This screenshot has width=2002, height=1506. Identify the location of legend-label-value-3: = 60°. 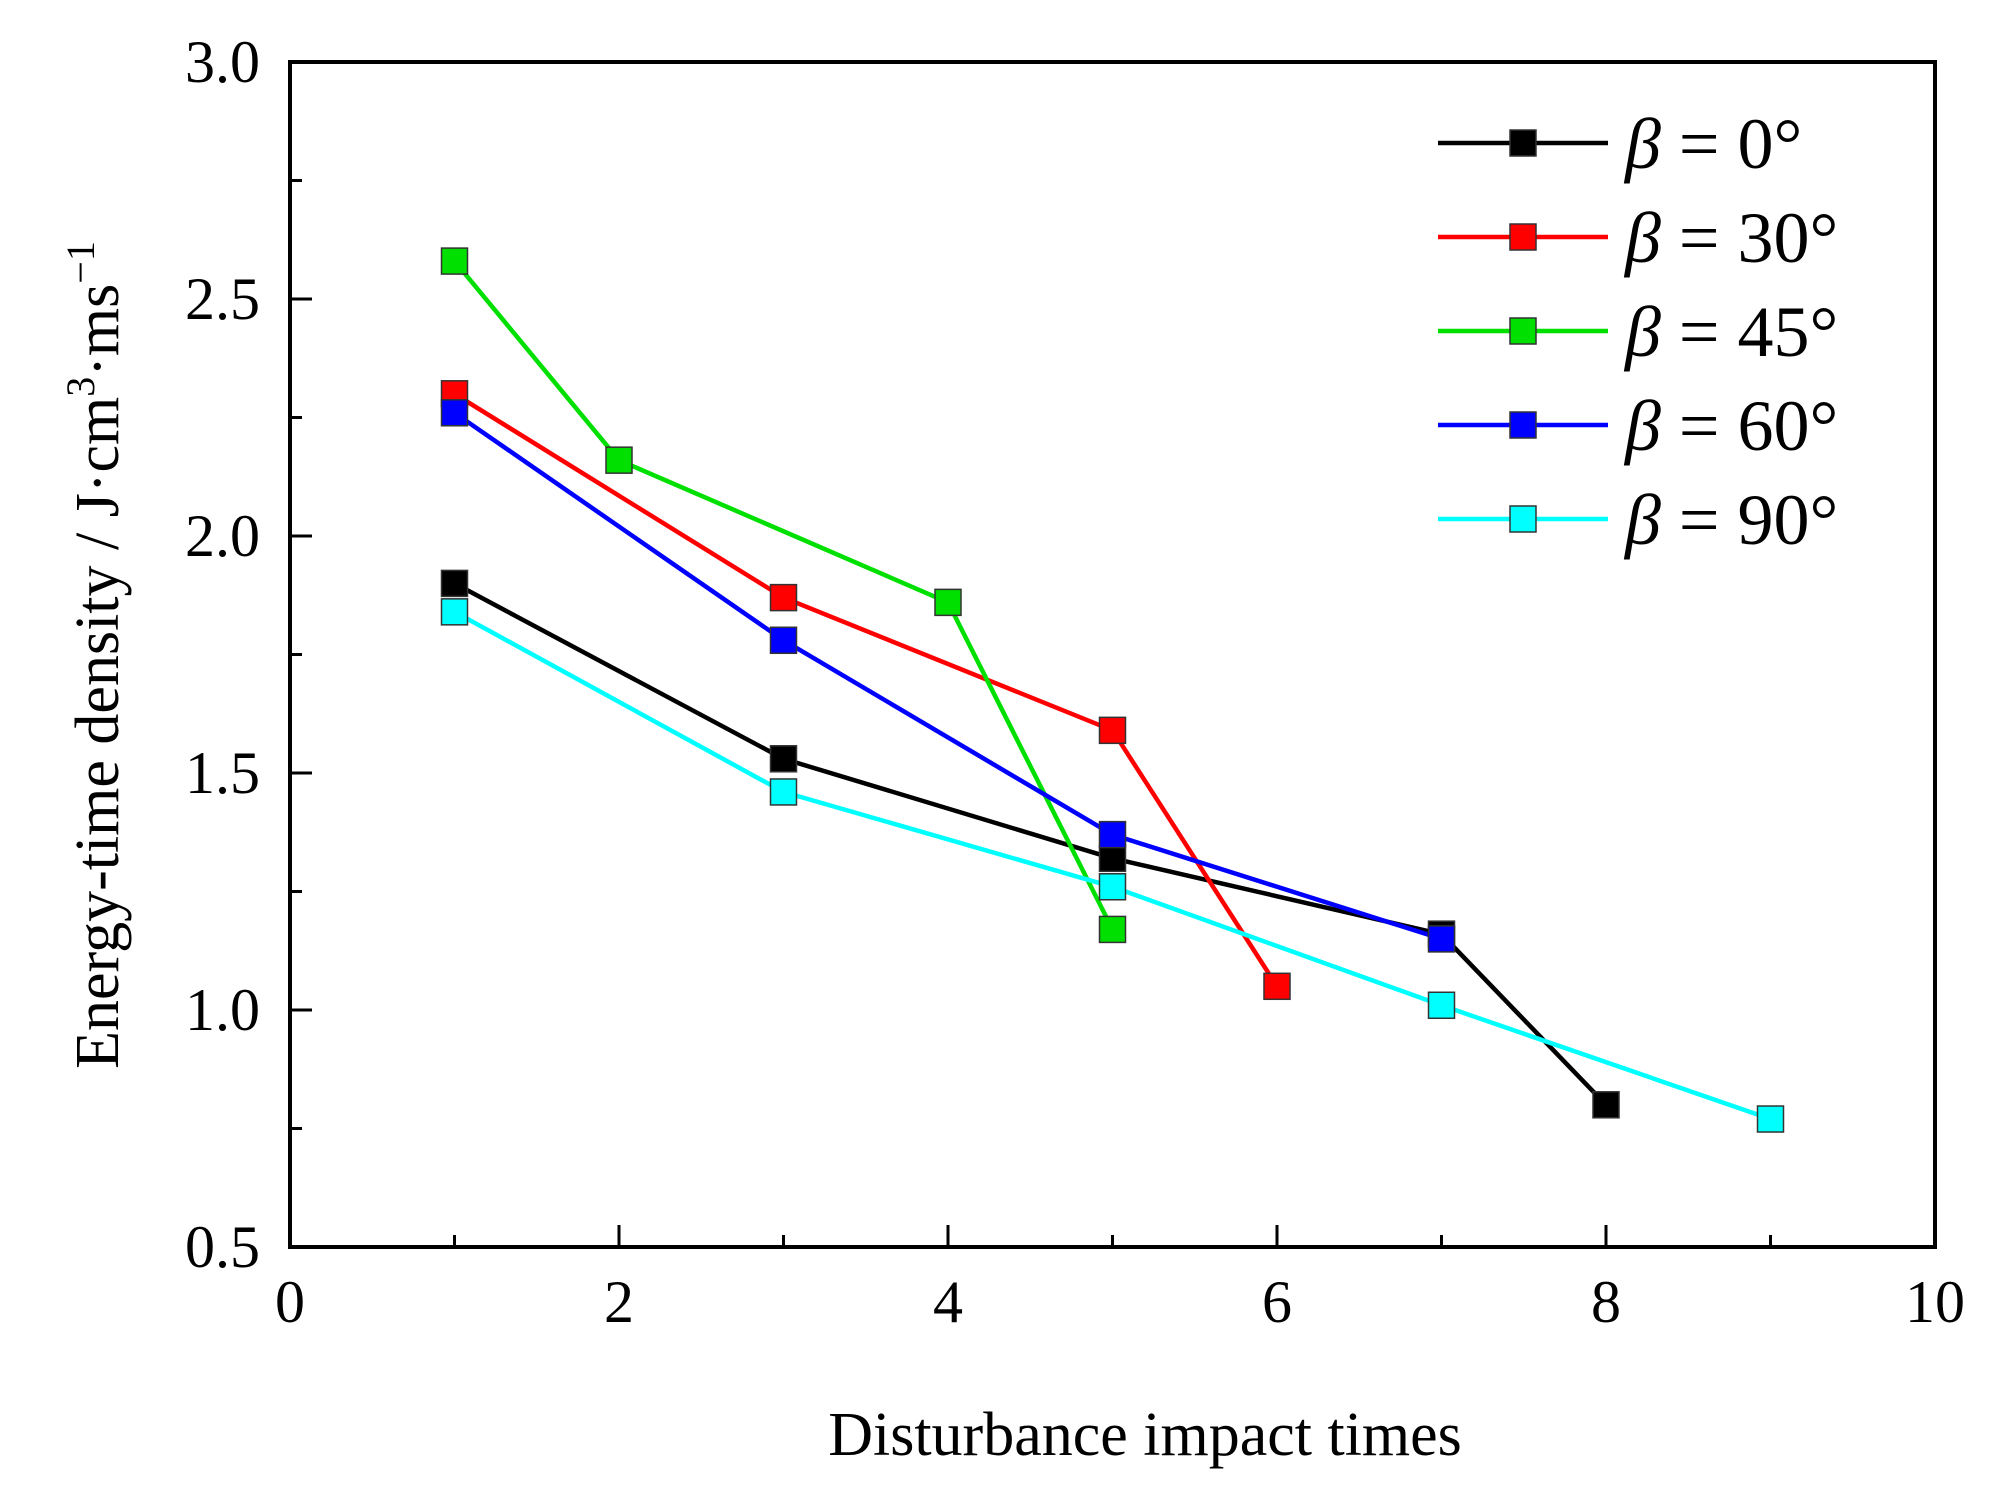
(1749, 426).